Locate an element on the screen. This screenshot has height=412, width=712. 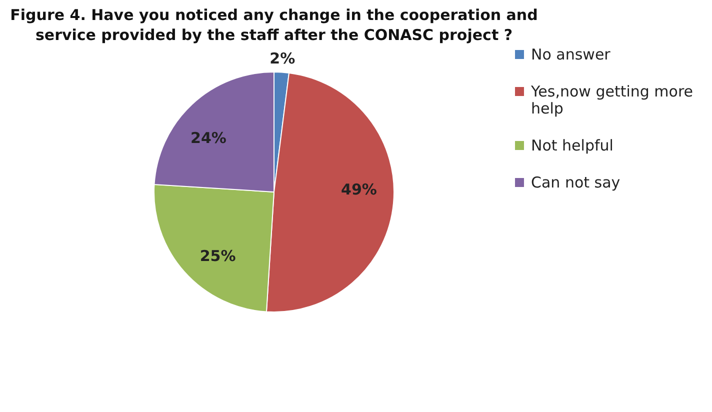
legend-label: Can not say is located at coordinates (575, 183).